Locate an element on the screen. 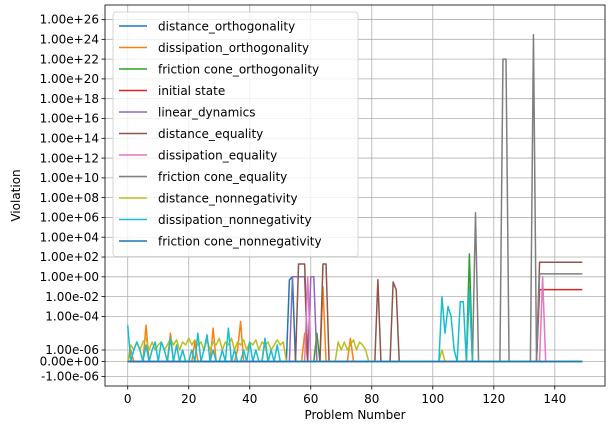 Image resolution: width=613 pixels, height=432 pixels. y-tick-label: -1.00e-06 is located at coordinates (70, 377).